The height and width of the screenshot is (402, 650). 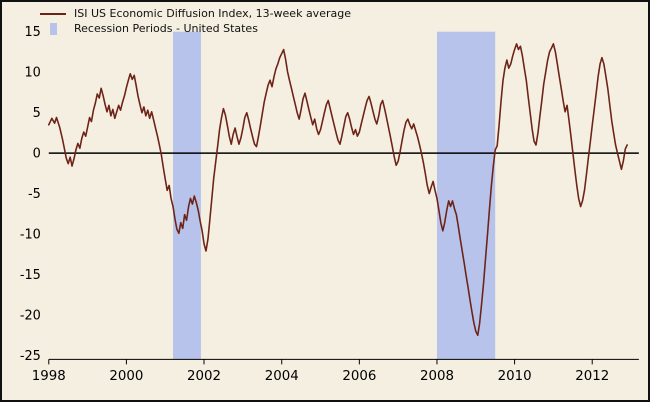 I want to click on svg-text: 5, so click(x=37, y=113).